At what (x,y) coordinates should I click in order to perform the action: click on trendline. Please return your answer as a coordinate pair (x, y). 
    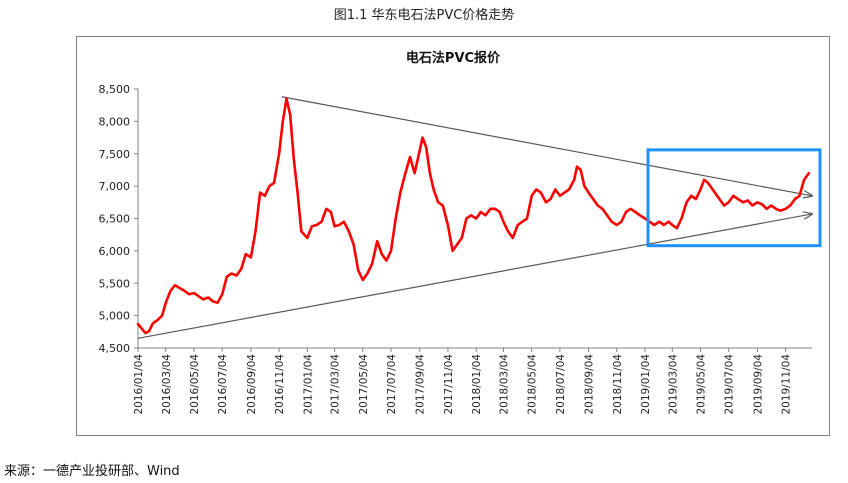
    Looking at the image, I should click on (546, 146).